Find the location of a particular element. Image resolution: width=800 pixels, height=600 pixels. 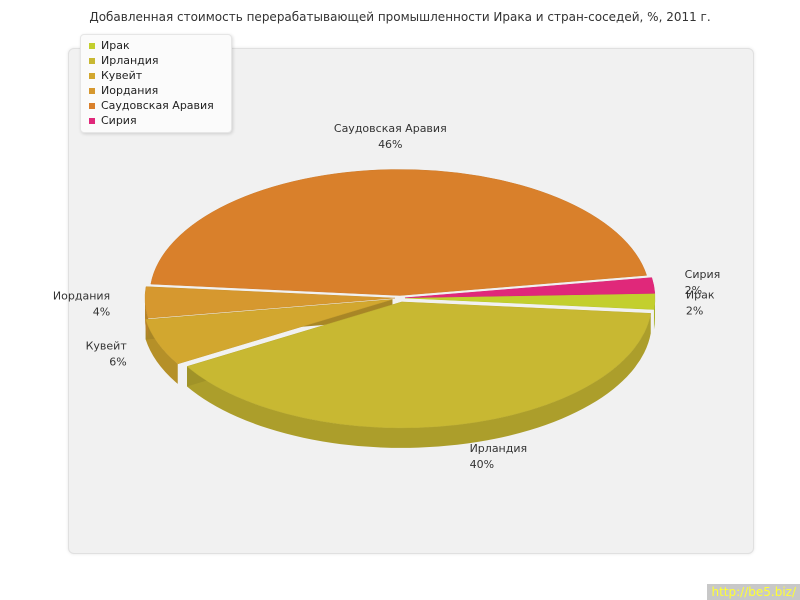

legend-item: Саудовская Аравия is located at coordinates (156, 105).